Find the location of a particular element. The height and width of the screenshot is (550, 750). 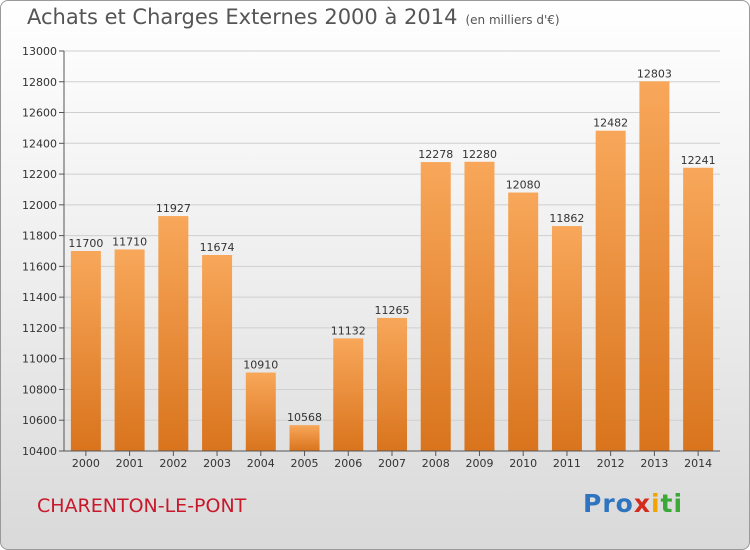

y-tick-label: 12600 is located at coordinates (39, 113).